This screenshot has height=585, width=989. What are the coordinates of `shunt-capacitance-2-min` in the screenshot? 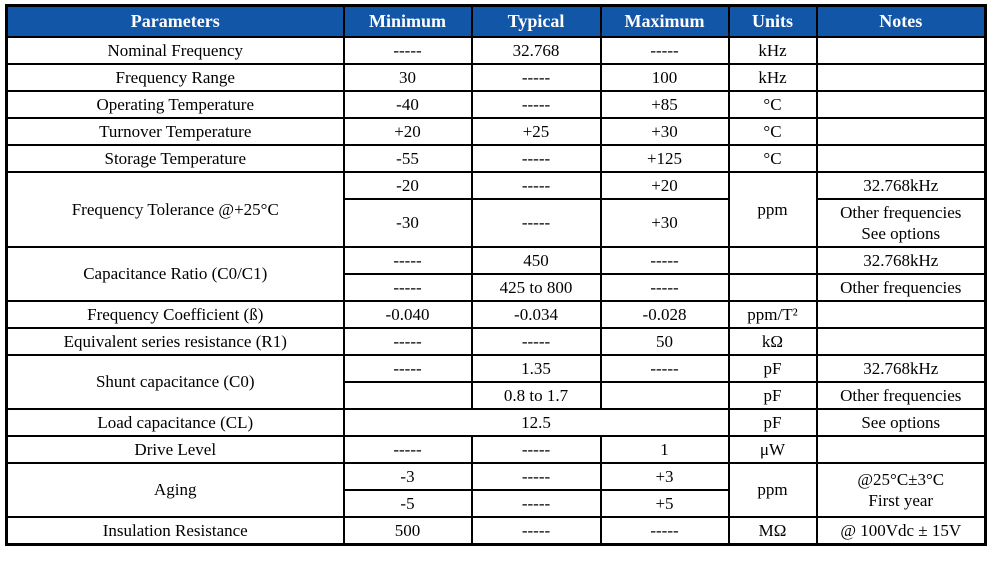 It's located at (407, 395).